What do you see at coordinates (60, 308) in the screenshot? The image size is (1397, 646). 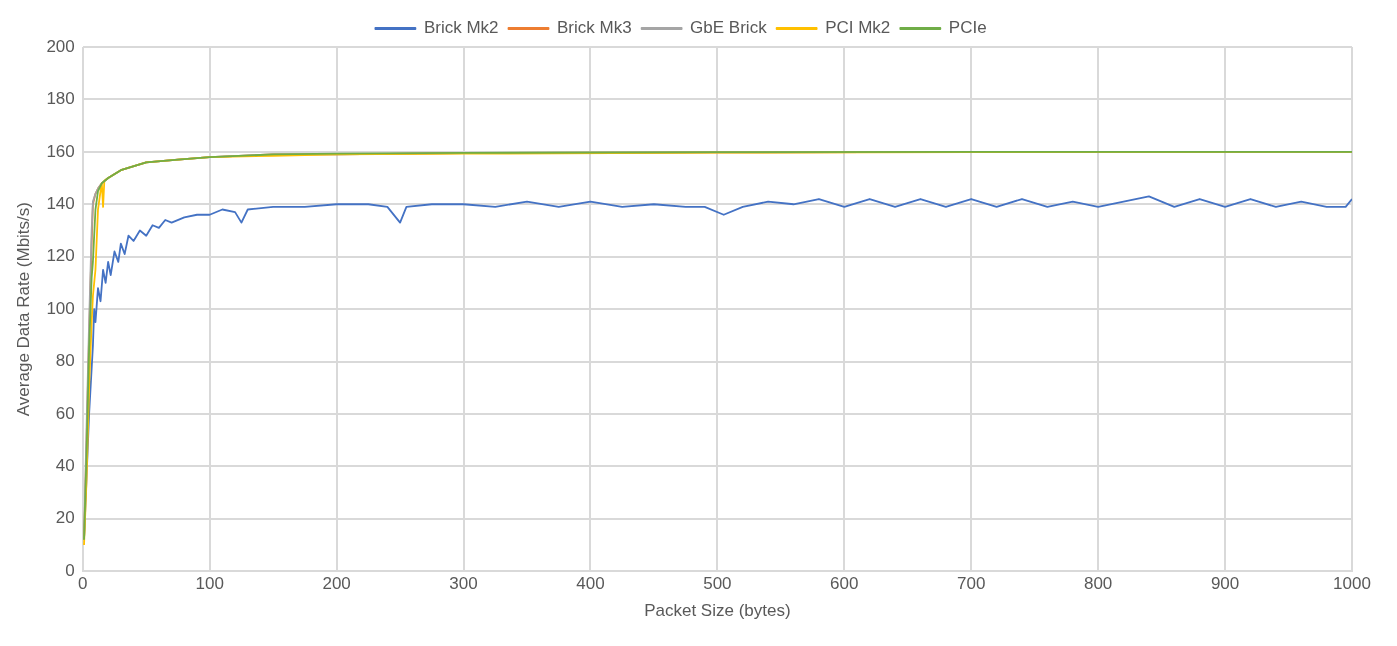 I see `y-tick-label: 100` at bounding box center [60, 308].